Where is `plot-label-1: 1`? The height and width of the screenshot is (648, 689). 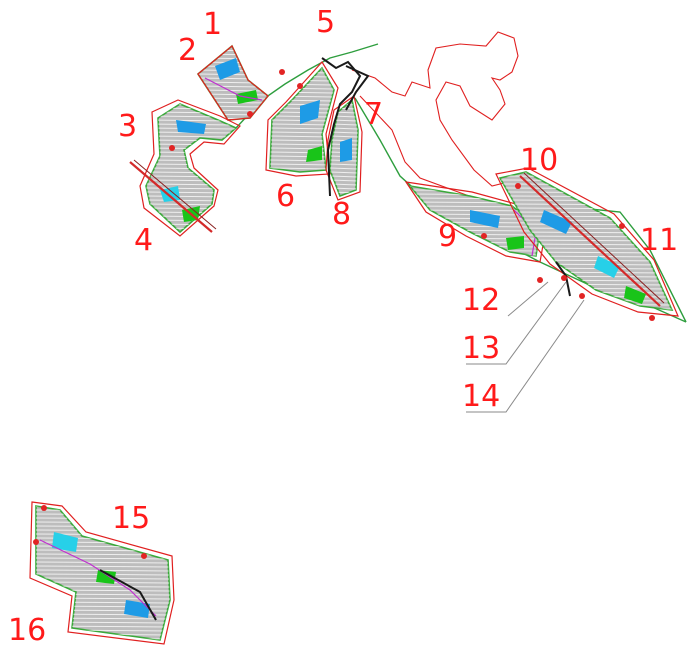
plot-label-1: 1 is located at coordinates (212, 24).